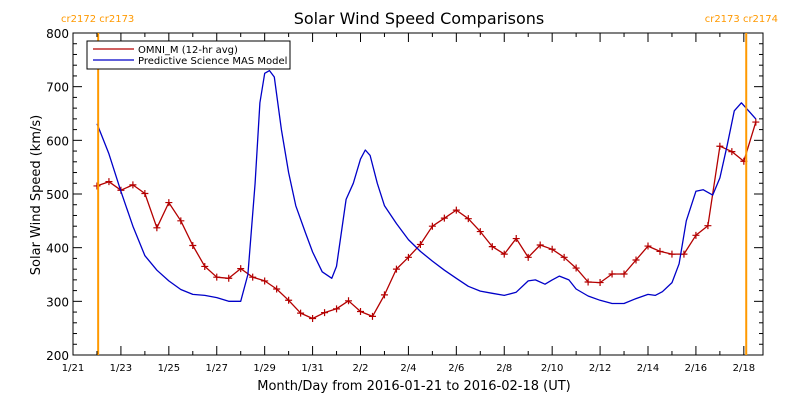 The width and height of the screenshot is (800, 400). Describe the element at coordinates (36, 195) in the screenshot. I see `y-axis-label: Solar Wind Speed (km/s)` at that location.